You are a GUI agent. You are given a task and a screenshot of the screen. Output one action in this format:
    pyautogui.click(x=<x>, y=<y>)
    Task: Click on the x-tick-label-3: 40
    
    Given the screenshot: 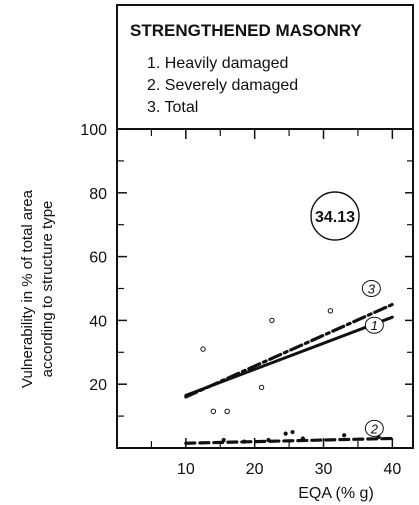 What is the action you would take?
    pyautogui.click(x=392, y=469)
    